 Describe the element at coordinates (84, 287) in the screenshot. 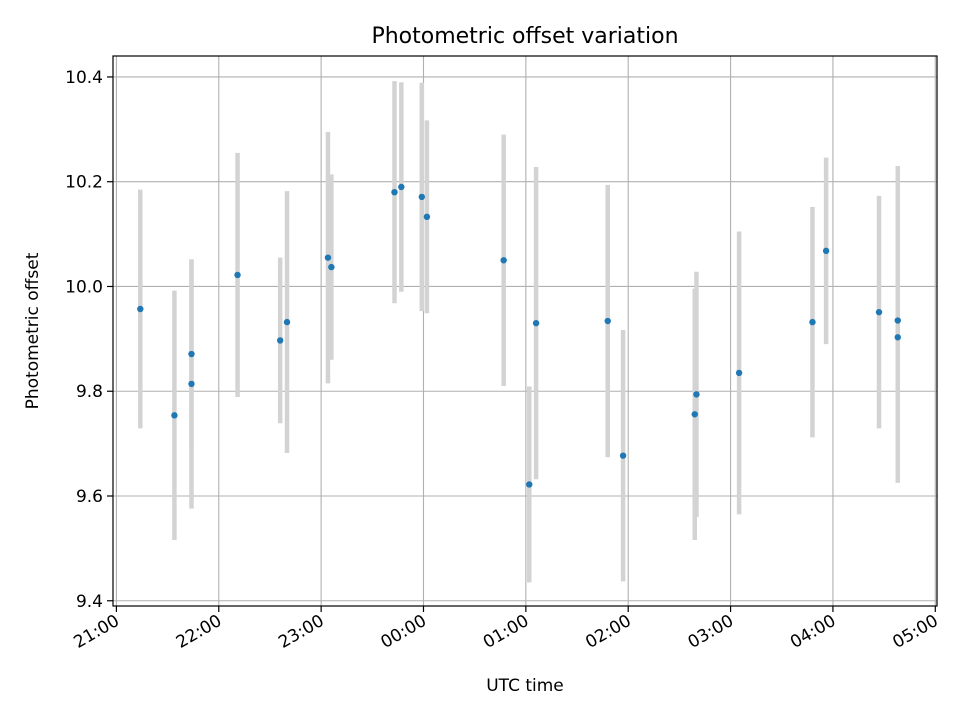

I see `y-tick-label: 10.0` at that location.